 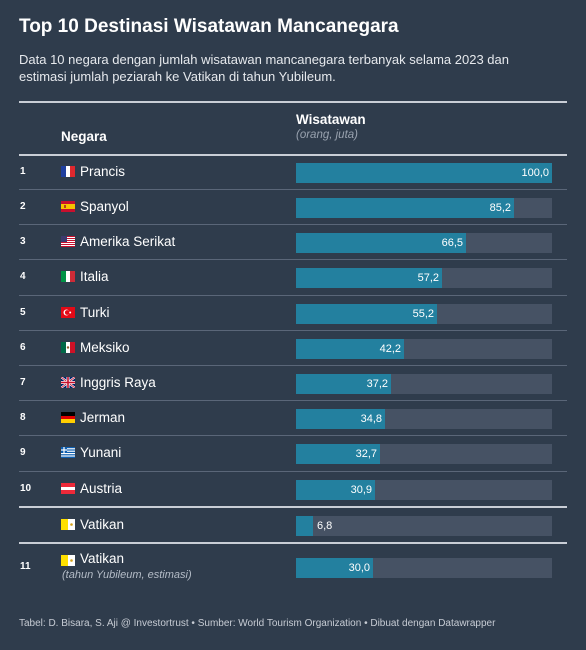 What do you see at coordinates (68, 241) in the screenshot?
I see `usa-flag-icon` at bounding box center [68, 241].